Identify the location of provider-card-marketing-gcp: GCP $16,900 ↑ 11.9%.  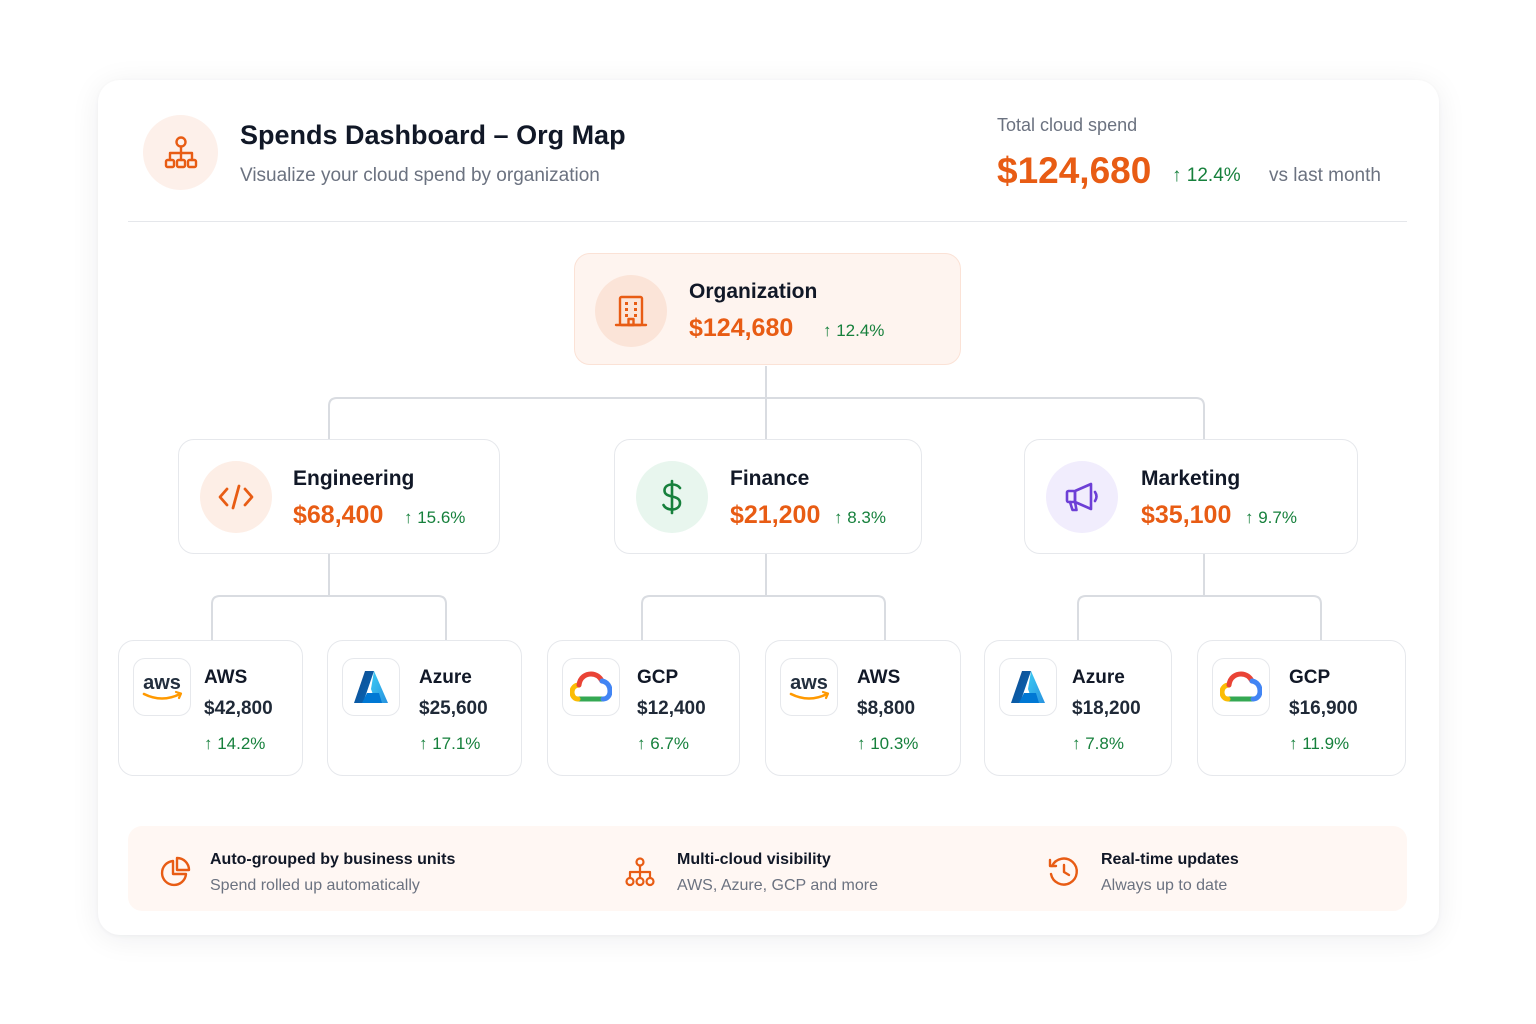
(1301, 708).